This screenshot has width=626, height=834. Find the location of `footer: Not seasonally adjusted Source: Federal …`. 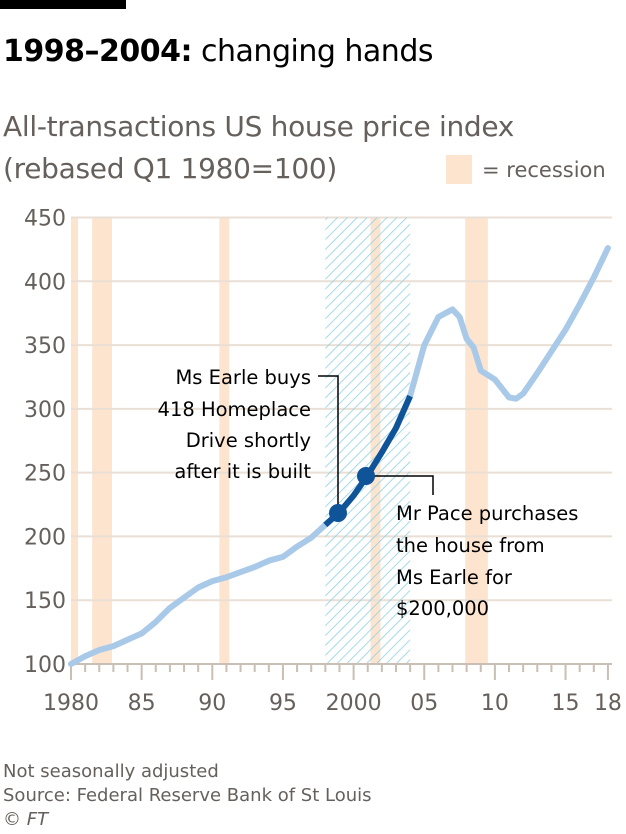

footer: Not seasonally adjusted Source: Federal … is located at coordinates (187, 796).